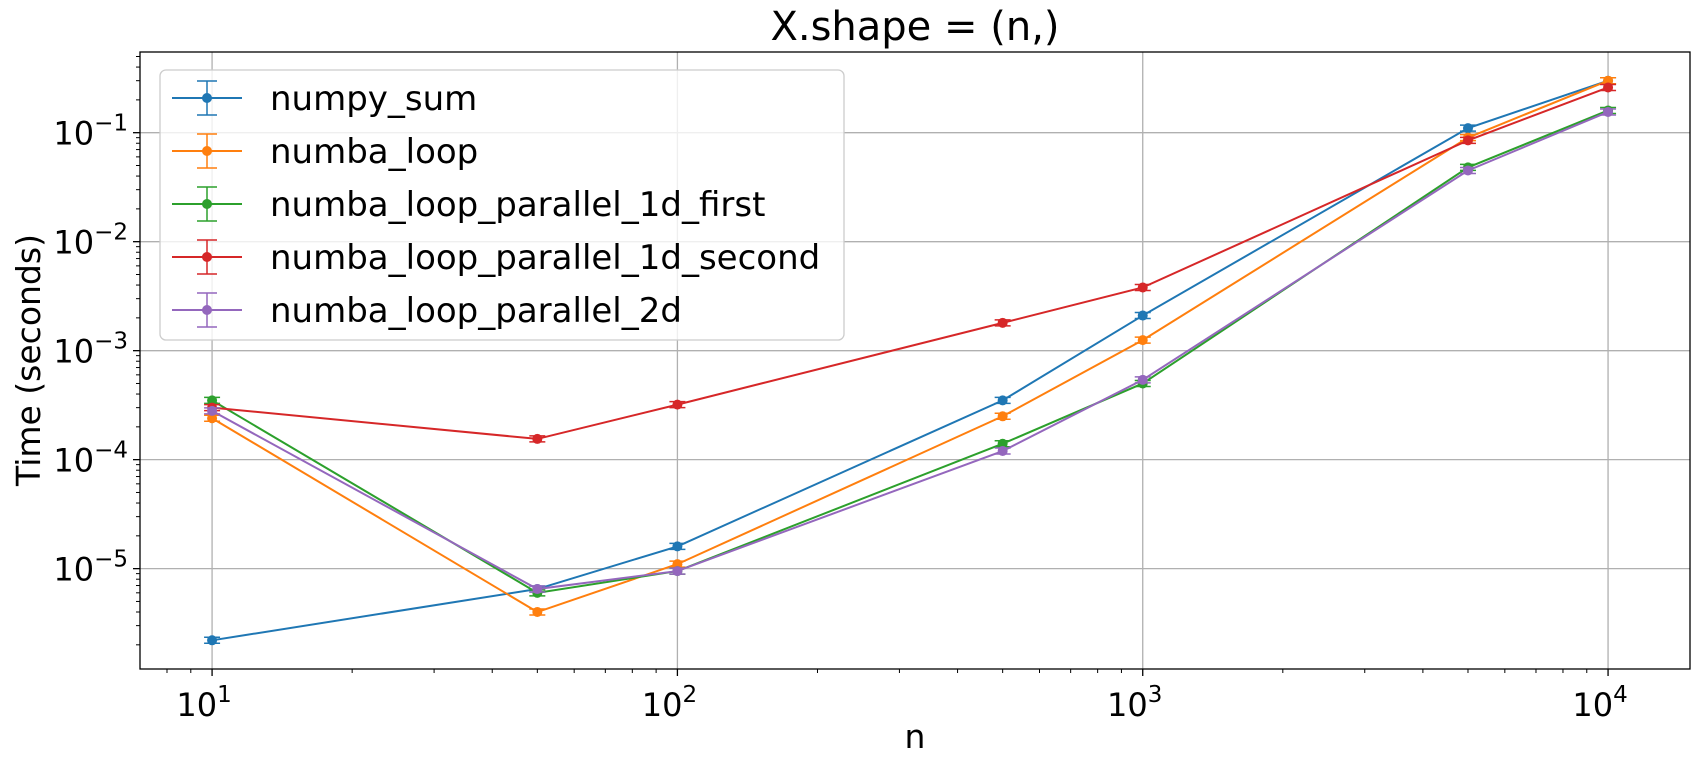 Image resolution: width=1700 pixels, height=763 pixels. I want to click on x-tick-label: 10³, so click(1134, 703).